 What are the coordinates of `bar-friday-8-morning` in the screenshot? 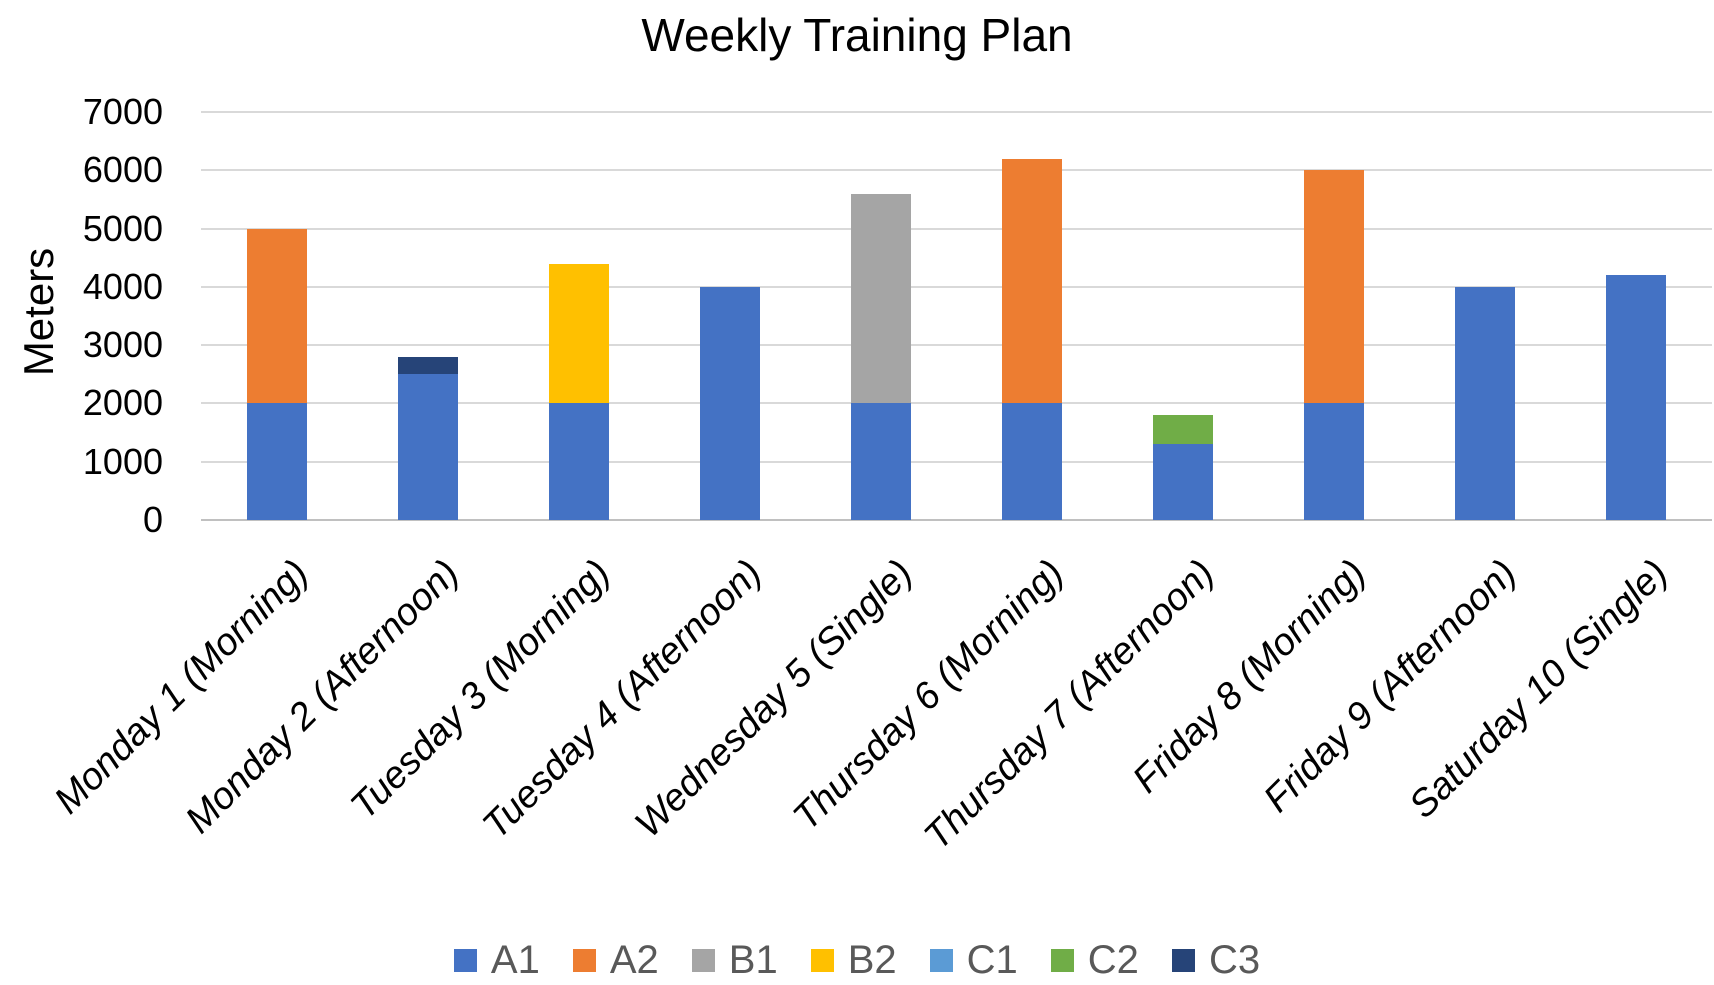 It's located at (1334, 345).